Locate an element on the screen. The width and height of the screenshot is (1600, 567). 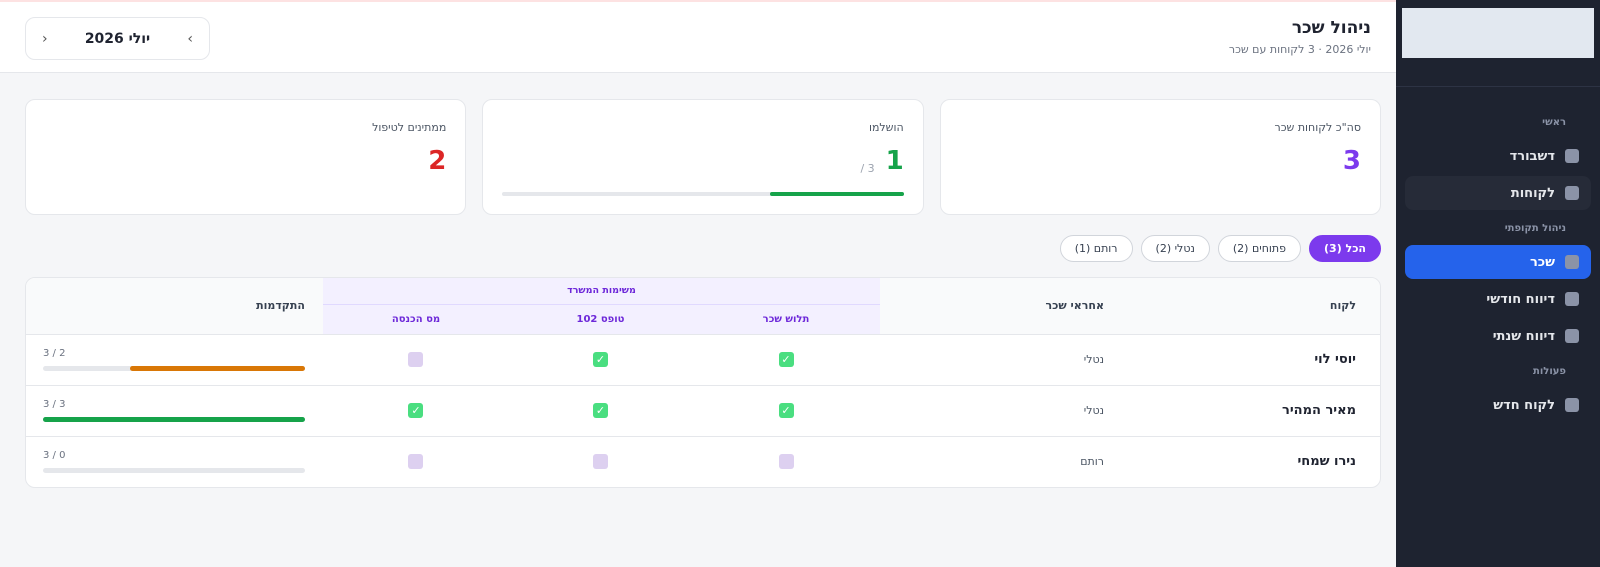
progress: 3 / 3 is located at coordinates (174, 411).